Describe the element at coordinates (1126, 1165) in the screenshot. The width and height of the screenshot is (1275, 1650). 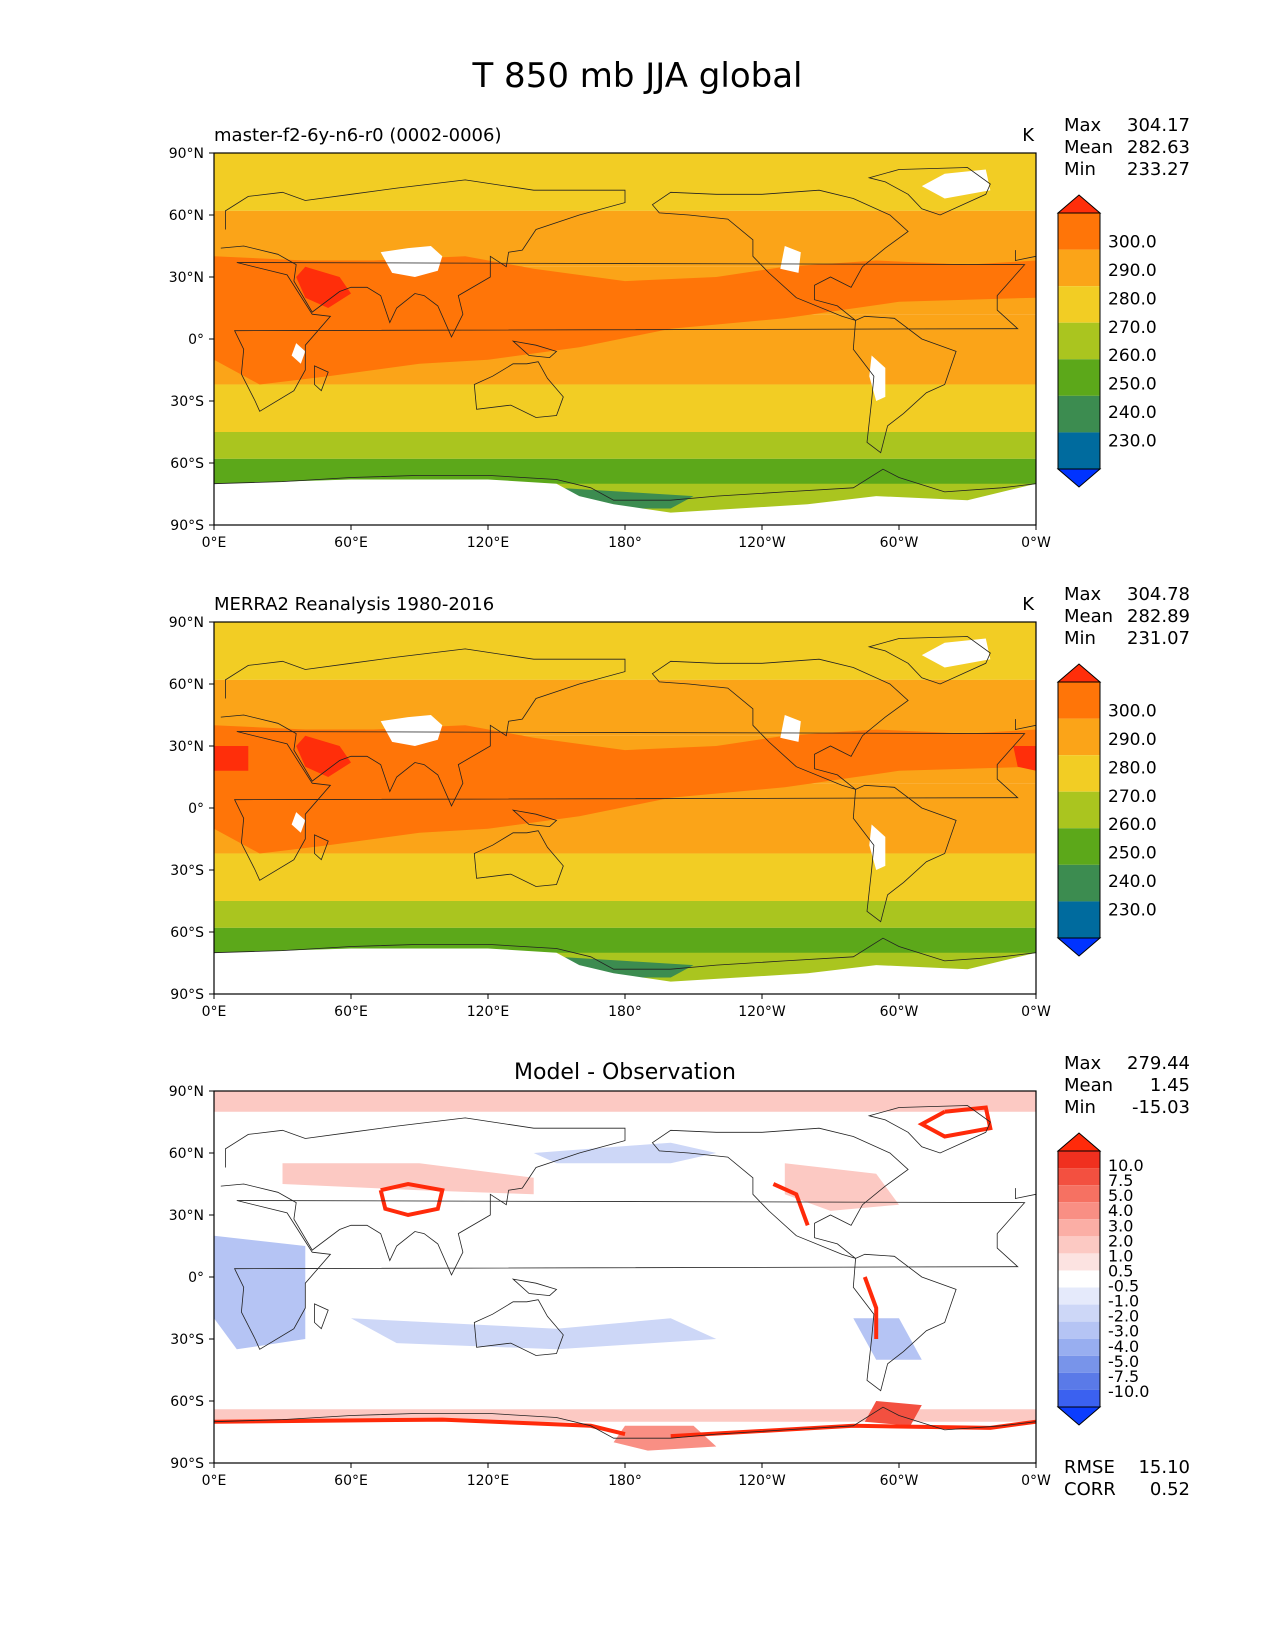
I see `colorbar-label: 10.0` at that location.